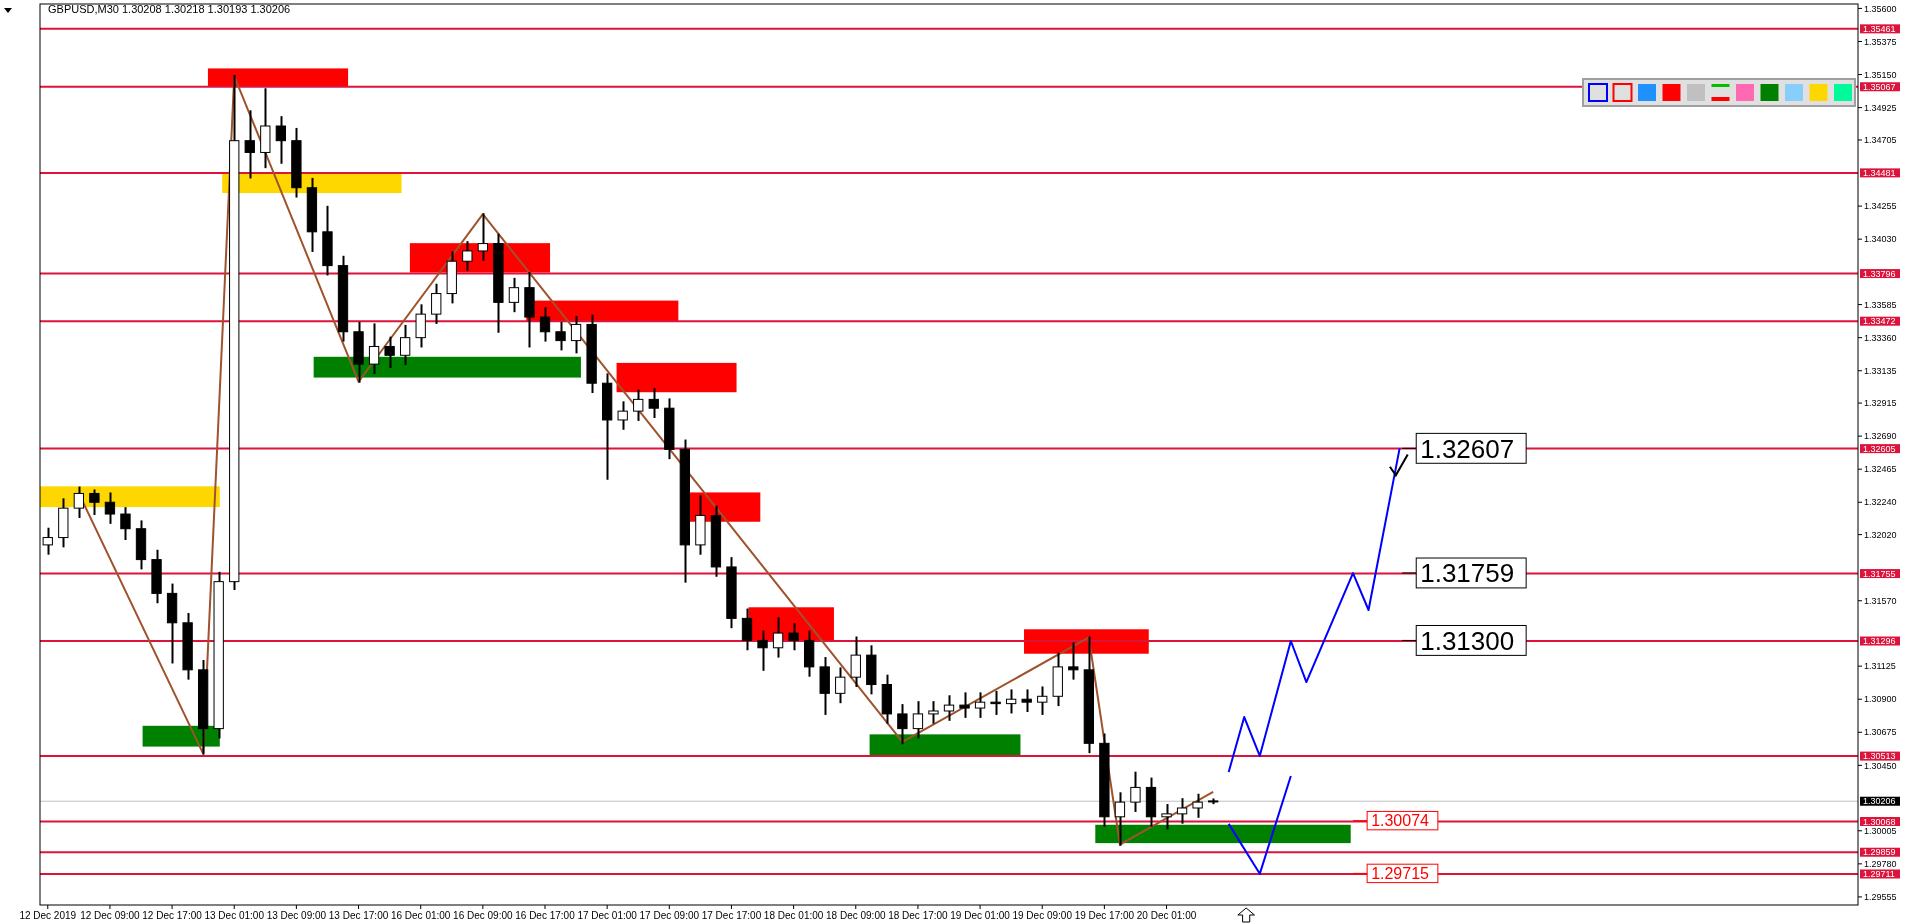  Describe the element at coordinates (1400, 874) in the screenshot. I see `annotation: 1.29715` at that location.